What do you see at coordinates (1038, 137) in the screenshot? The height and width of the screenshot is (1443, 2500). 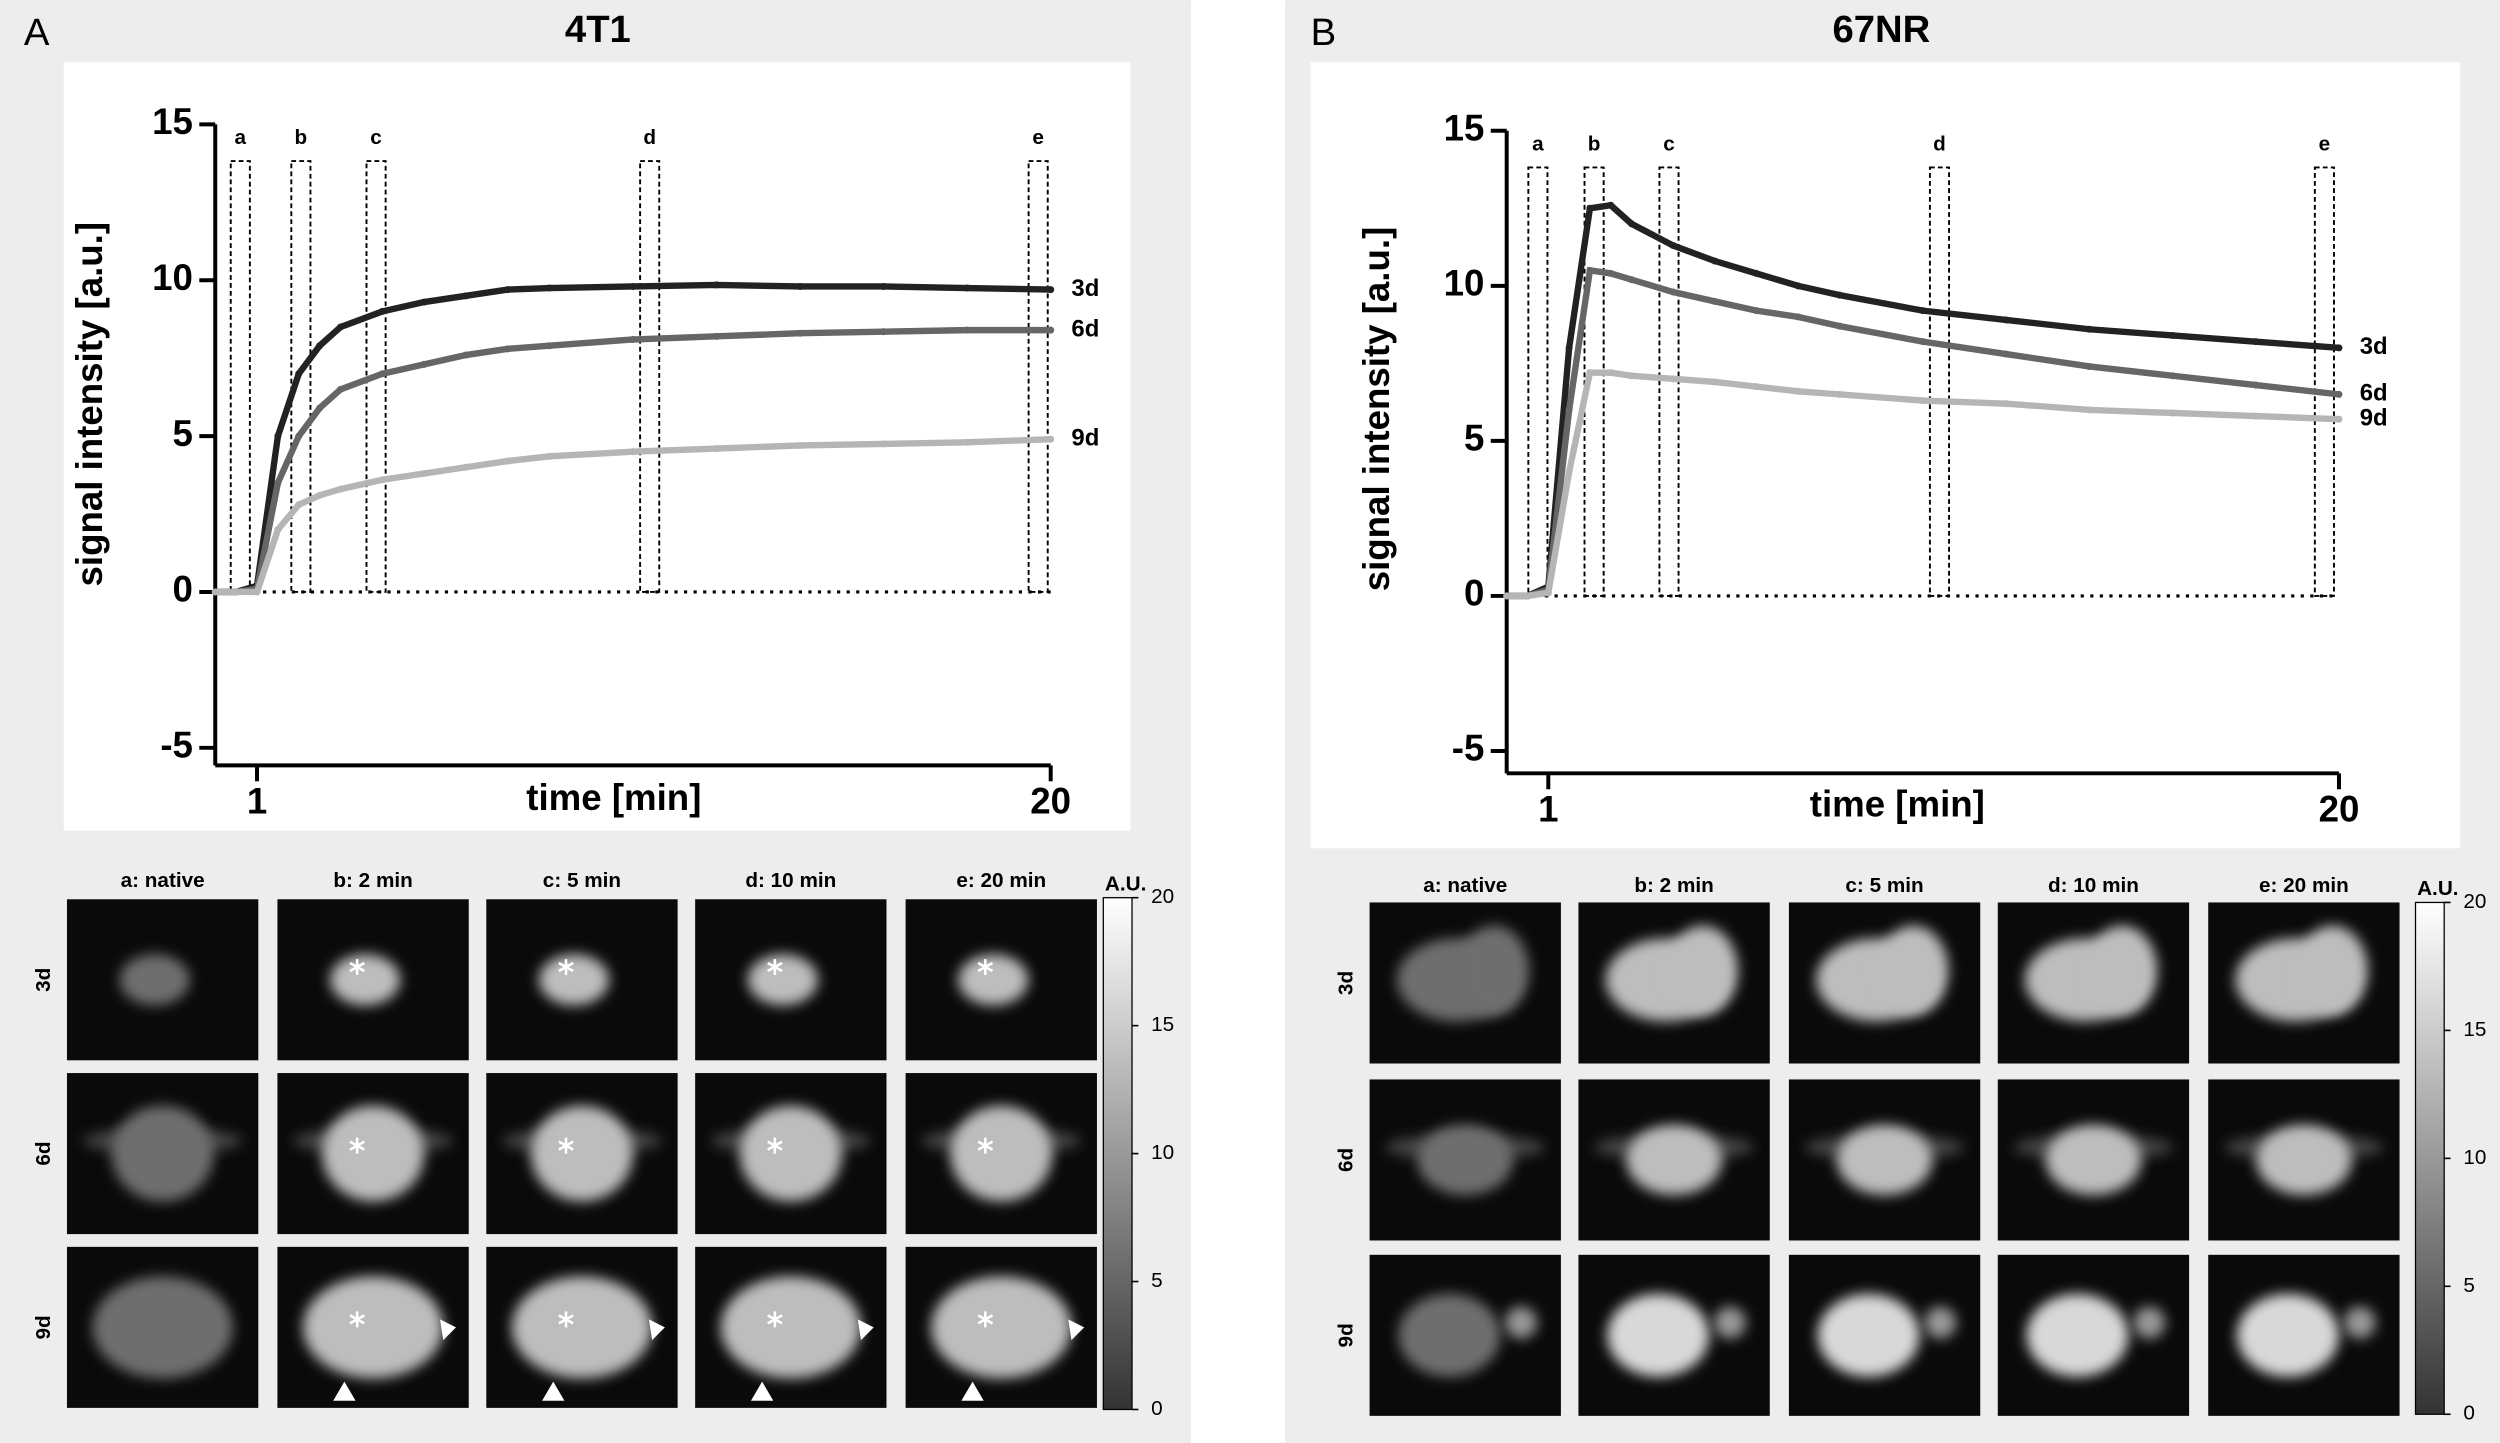 I see `time-window-label: e` at bounding box center [1038, 137].